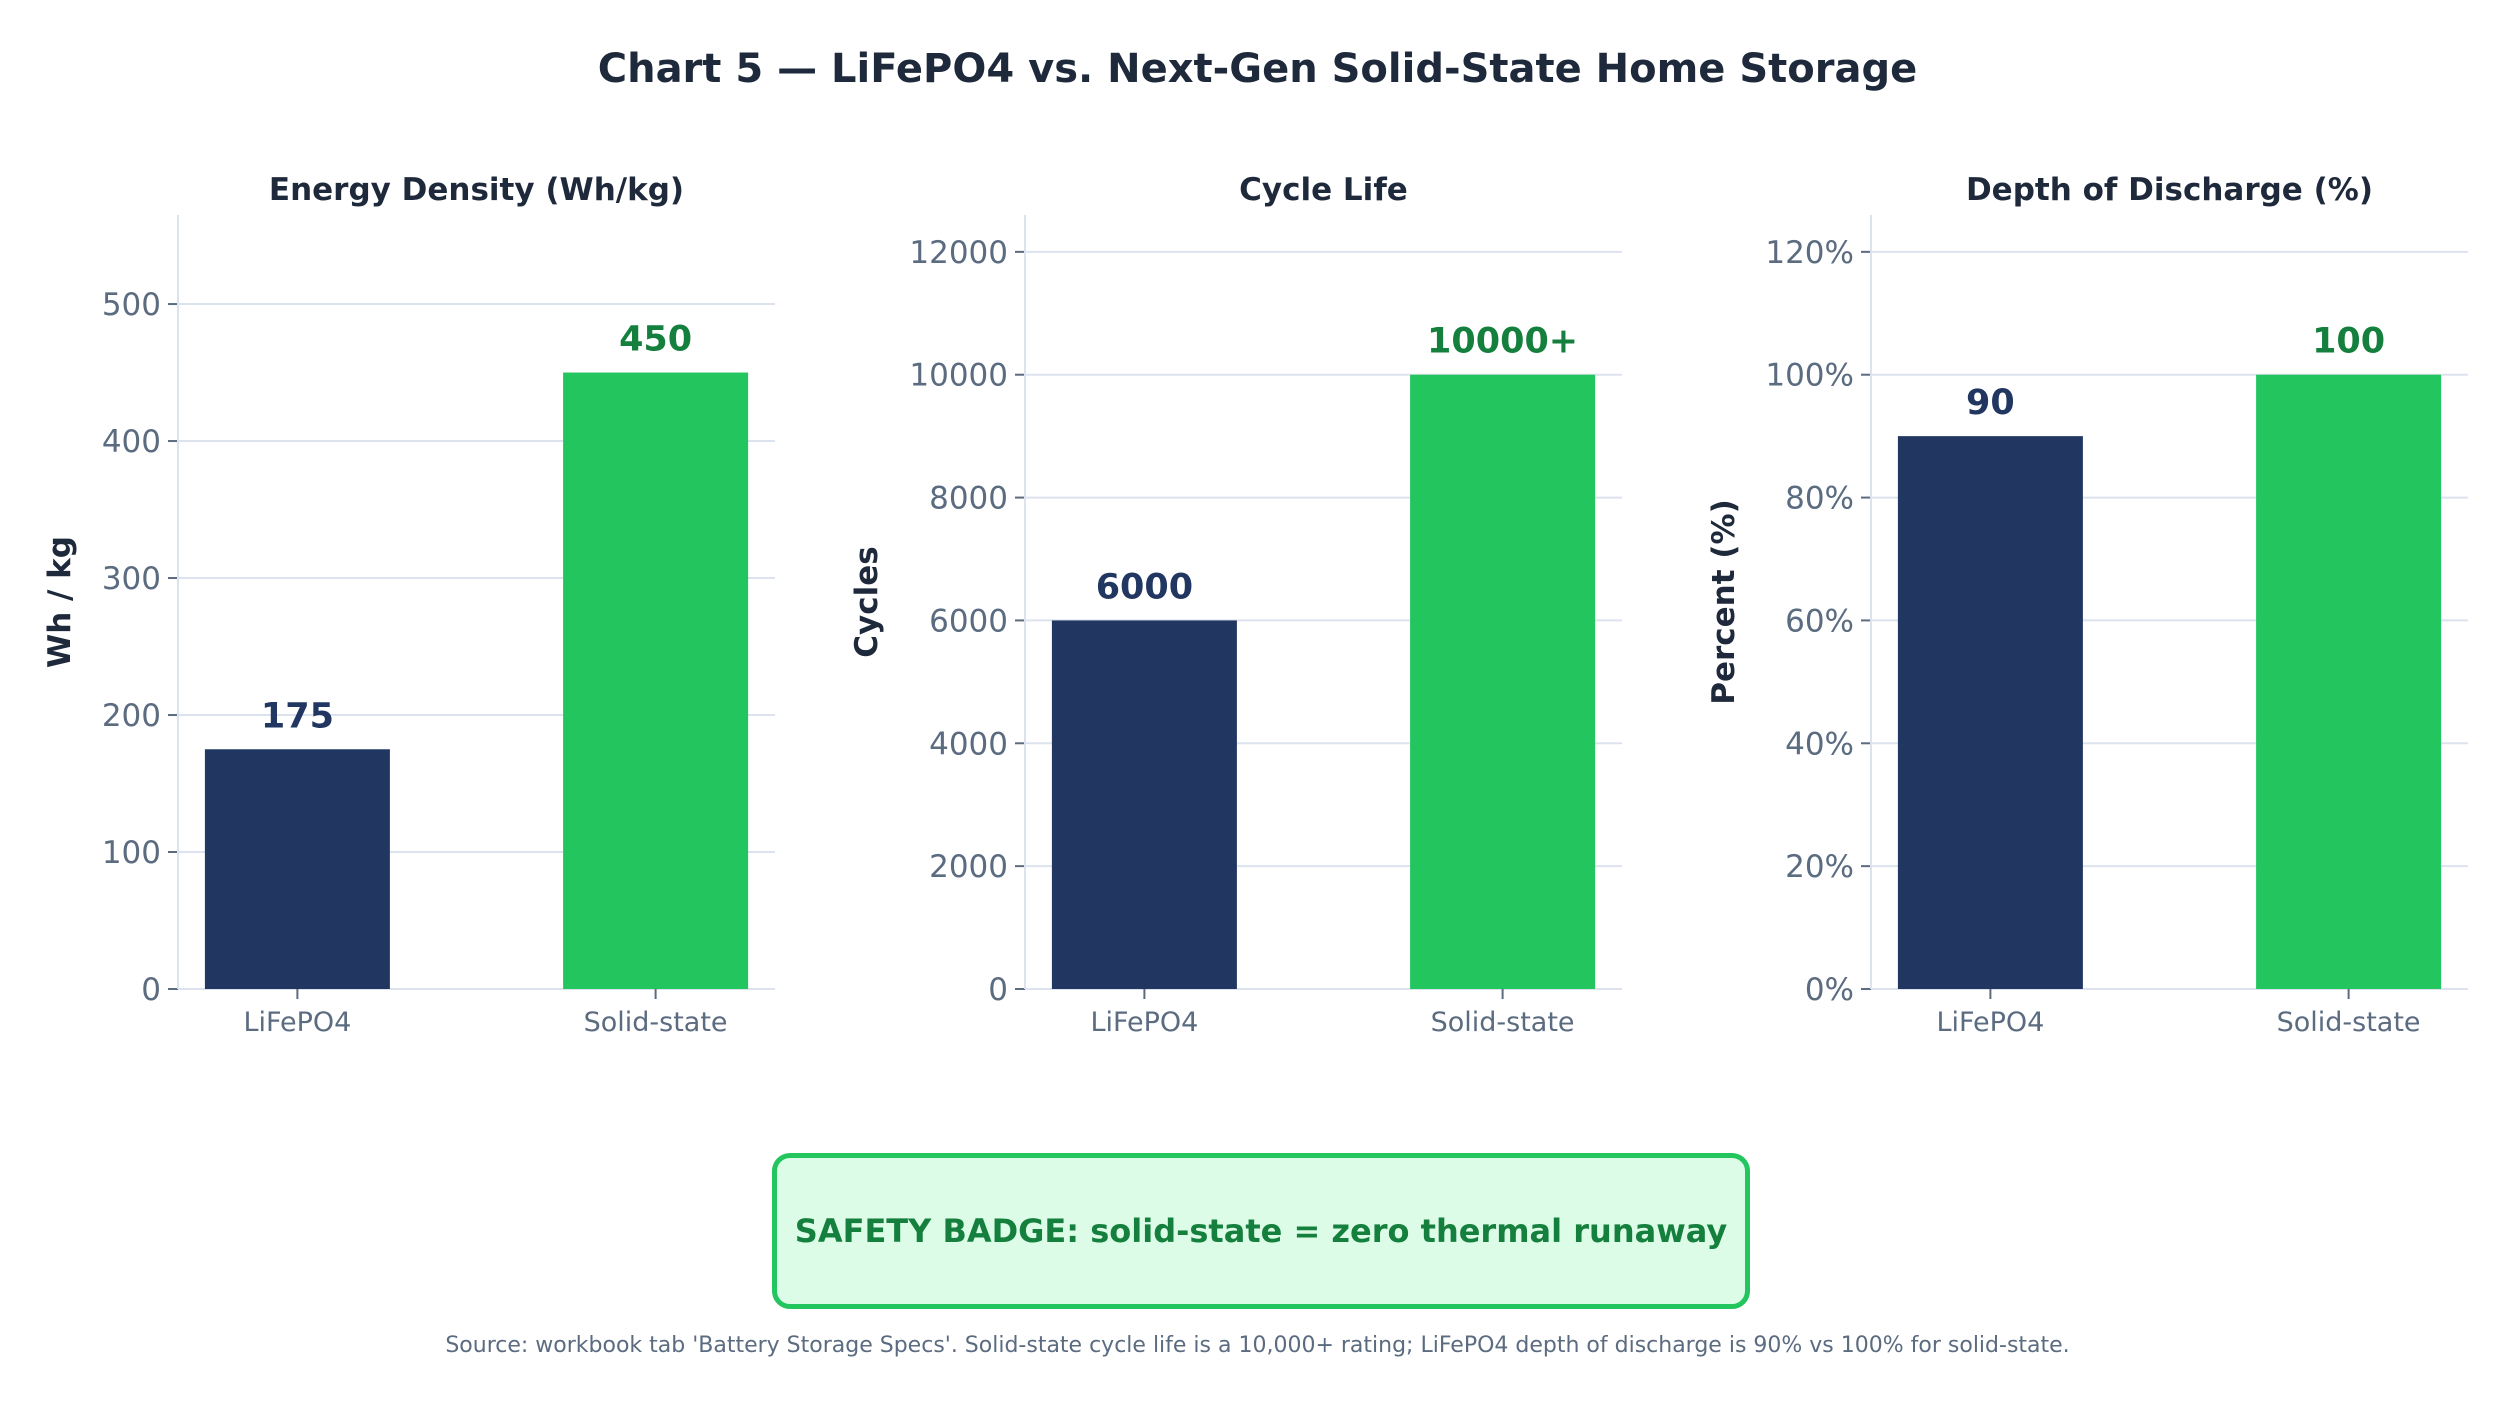 The image size is (2515, 1412). I want to click on bar-value-label: 175, so click(297, 716).